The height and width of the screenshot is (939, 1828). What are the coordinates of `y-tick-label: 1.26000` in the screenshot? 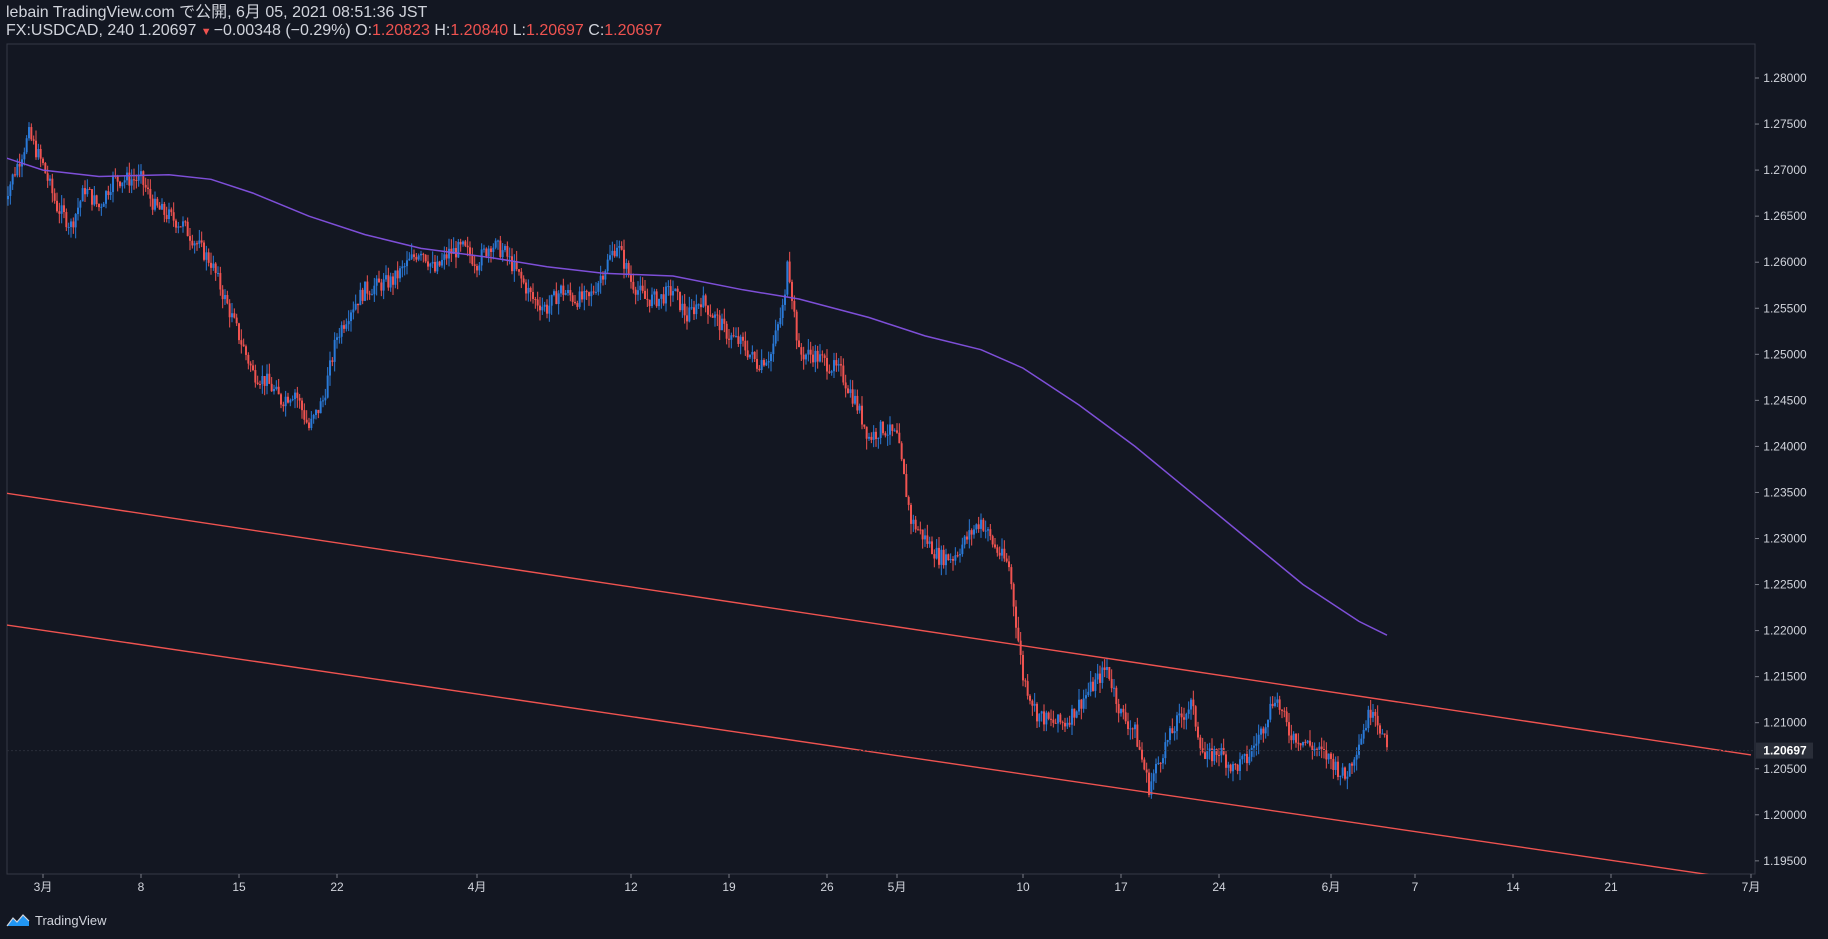 It's located at (1785, 262).